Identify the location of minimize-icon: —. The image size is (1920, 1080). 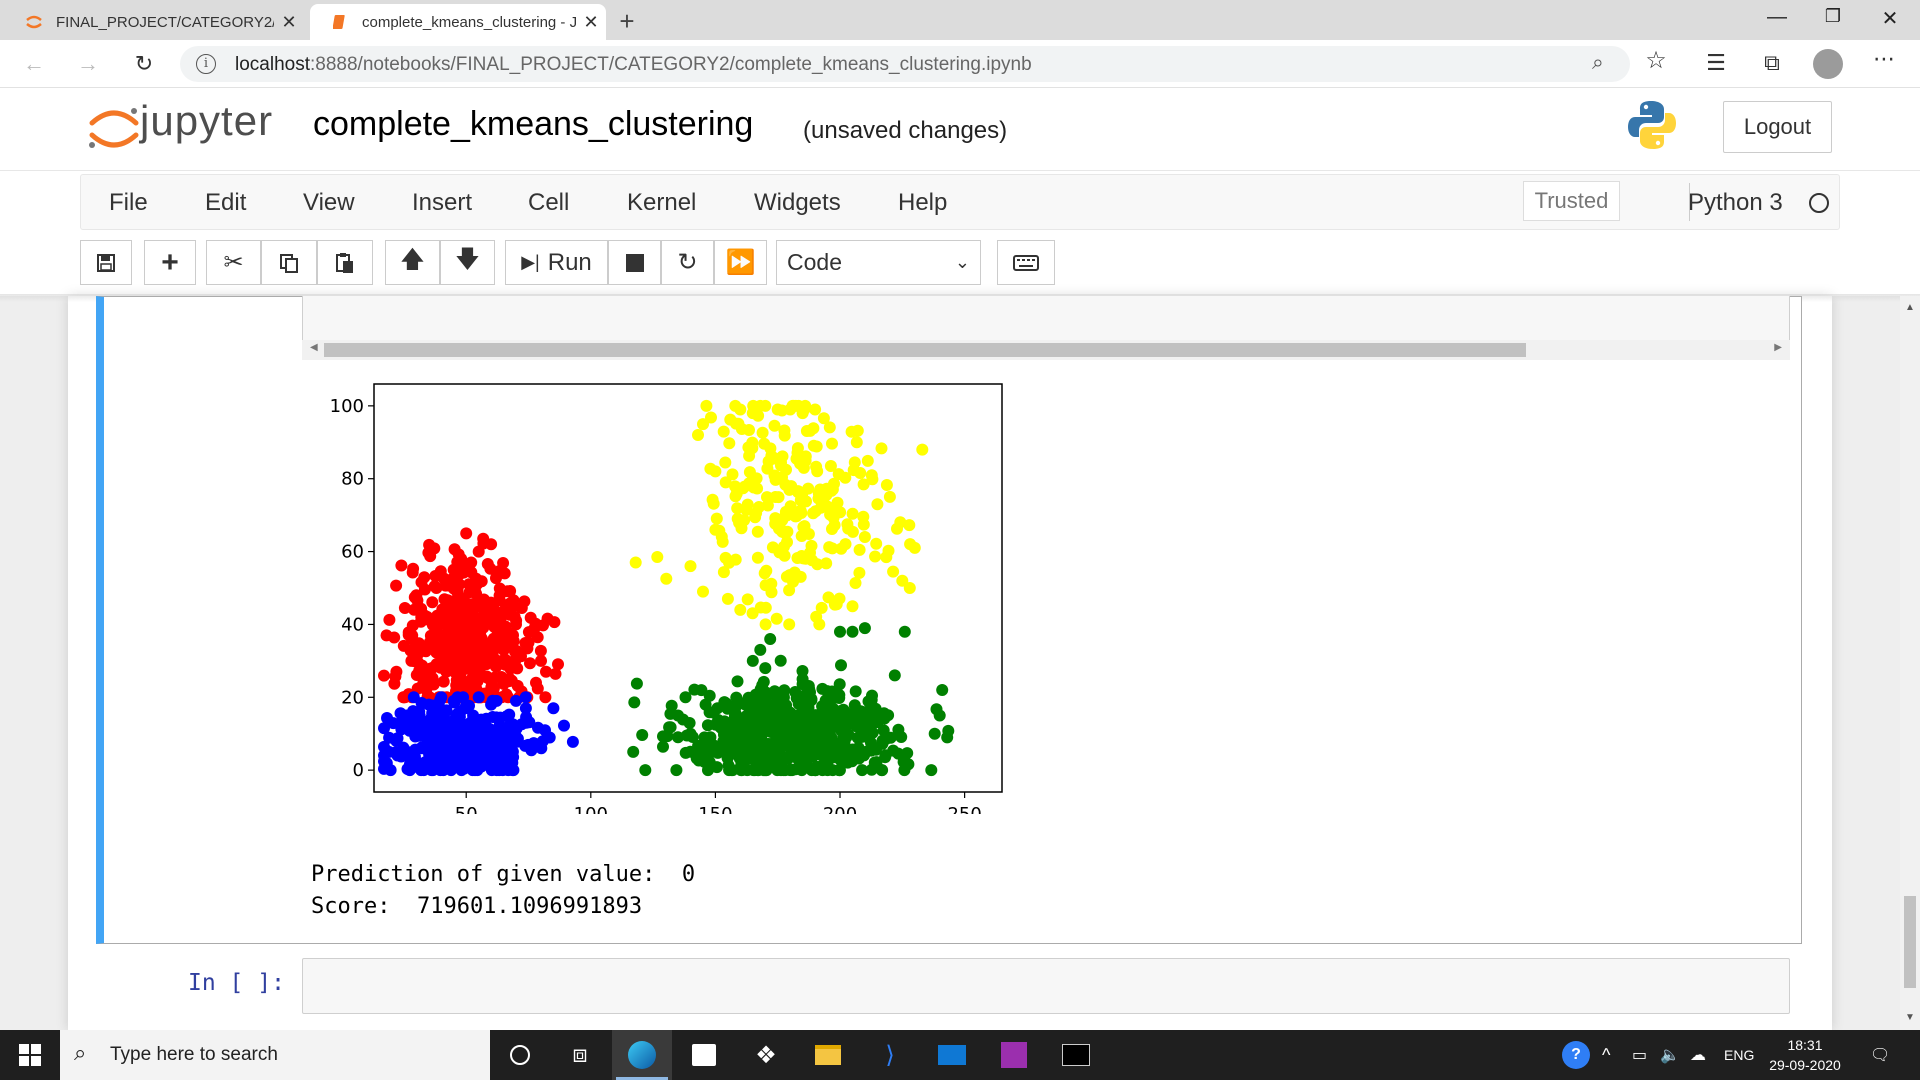
(1777, 17).